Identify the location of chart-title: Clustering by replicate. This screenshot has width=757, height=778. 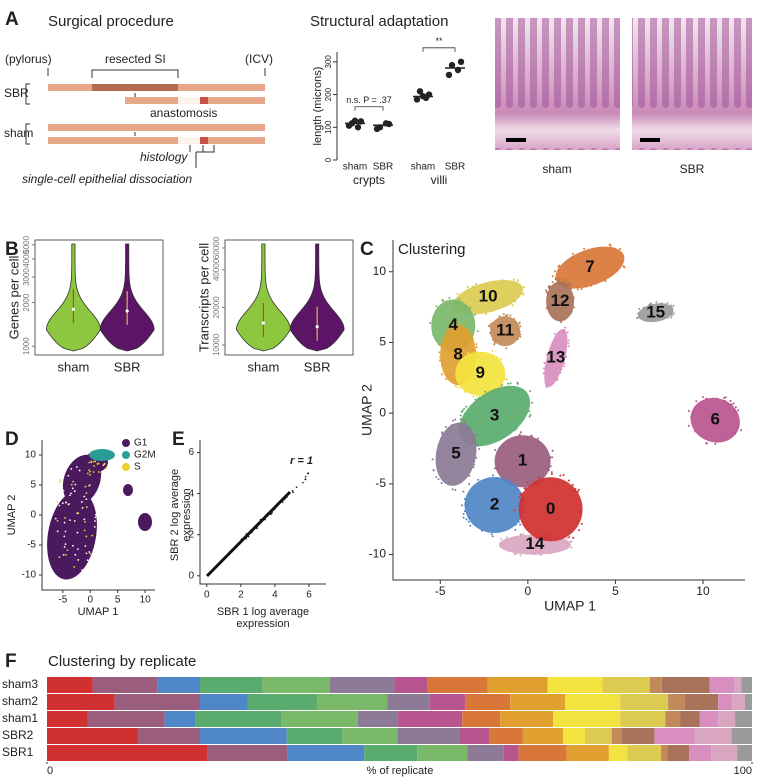
(122, 661).